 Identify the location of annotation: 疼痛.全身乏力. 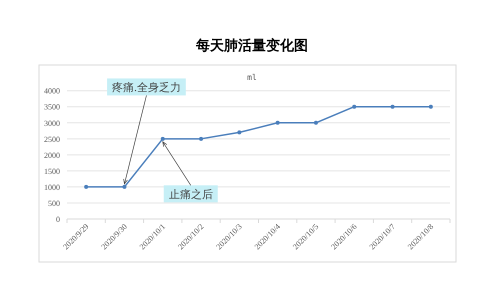
(146, 87).